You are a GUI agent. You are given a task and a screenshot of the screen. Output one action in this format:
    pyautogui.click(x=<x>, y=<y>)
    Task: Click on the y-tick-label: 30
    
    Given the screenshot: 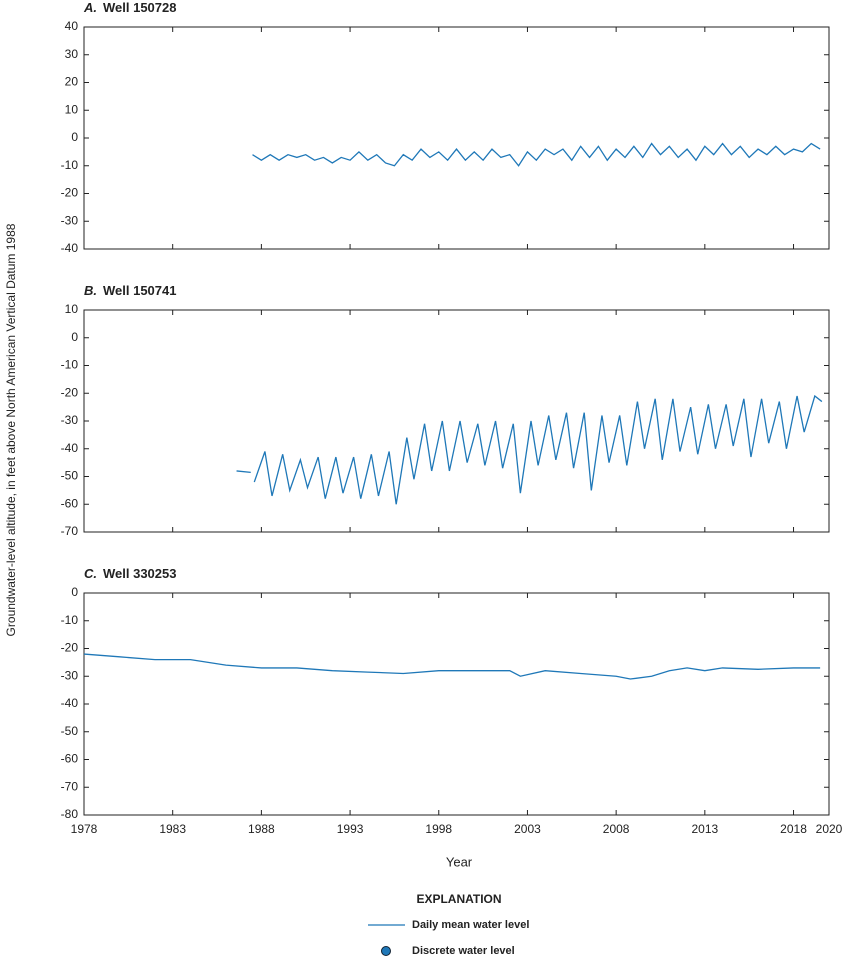 What is the action you would take?
    pyautogui.click(x=72, y=54)
    